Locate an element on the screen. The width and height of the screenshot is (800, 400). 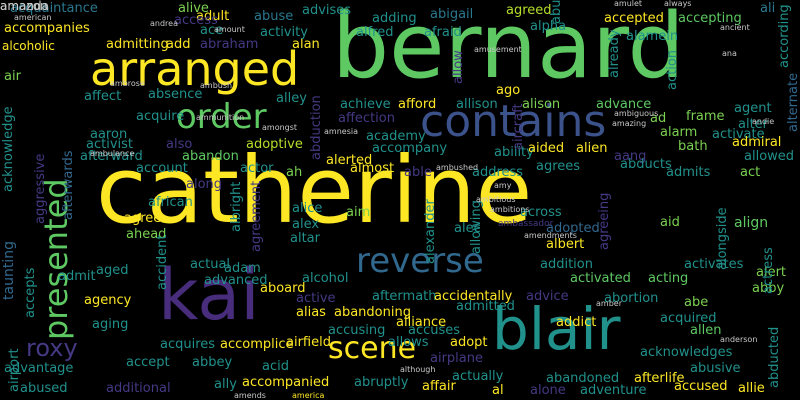
cloud-word: abused is located at coordinates (44, 388).